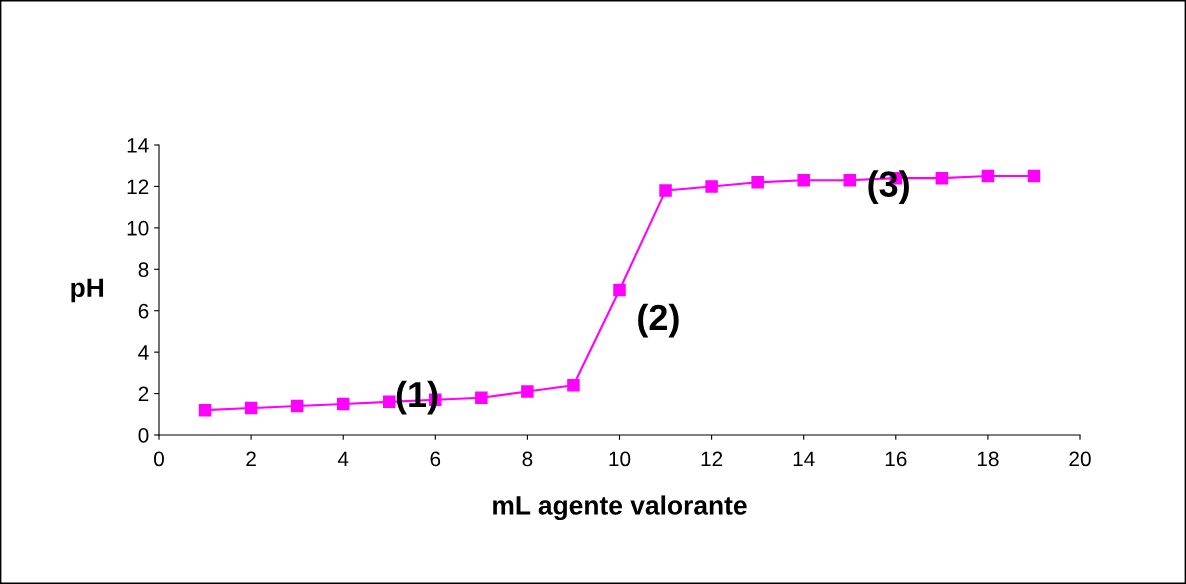 The width and height of the screenshot is (1186, 584). What do you see at coordinates (143, 435) in the screenshot?
I see `y-tick-label: 0` at bounding box center [143, 435].